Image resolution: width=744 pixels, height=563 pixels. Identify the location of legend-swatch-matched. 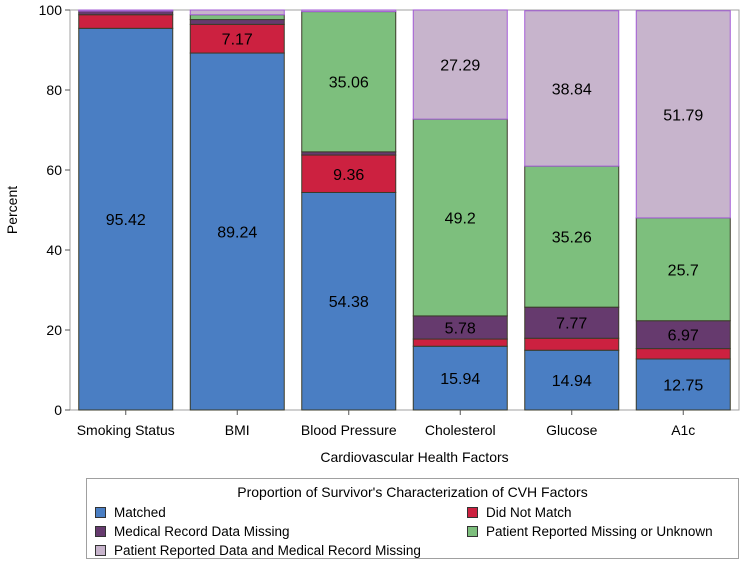
(100, 512).